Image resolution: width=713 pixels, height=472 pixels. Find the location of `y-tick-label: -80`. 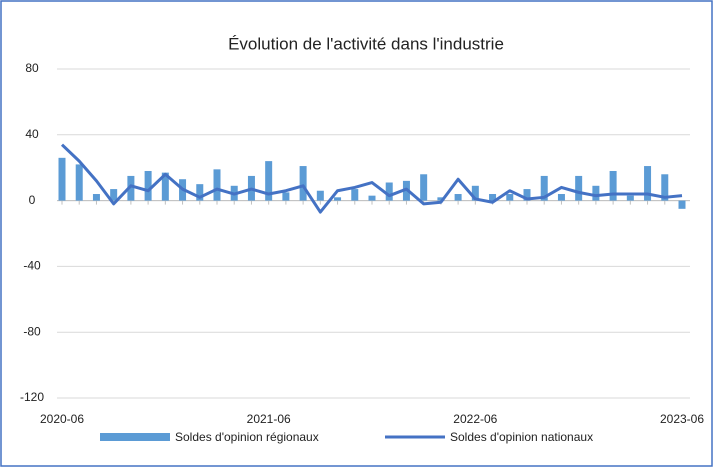

y-tick-label: -80 is located at coordinates (32, 331).